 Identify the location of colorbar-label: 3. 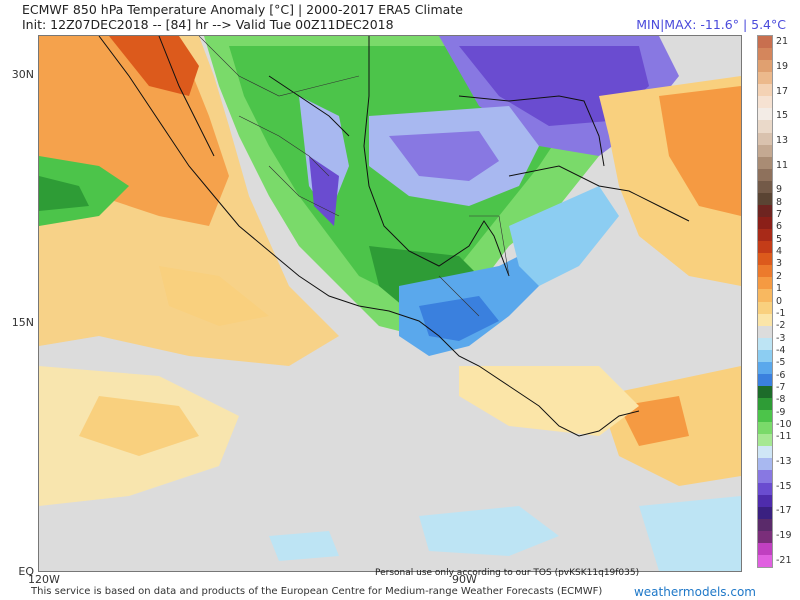
(779, 264).